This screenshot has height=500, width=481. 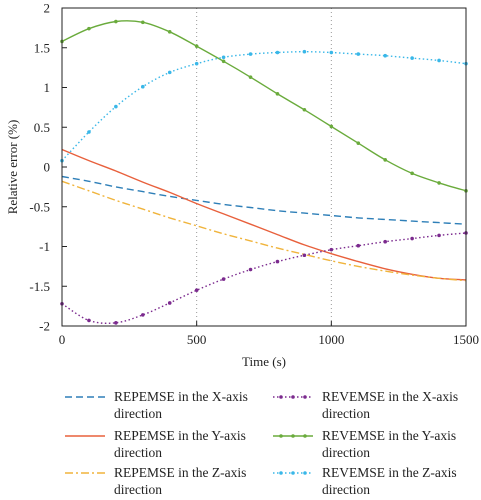 What do you see at coordinates (85, 436) in the screenshot?
I see `legend-swatch-repemse-y` at bounding box center [85, 436].